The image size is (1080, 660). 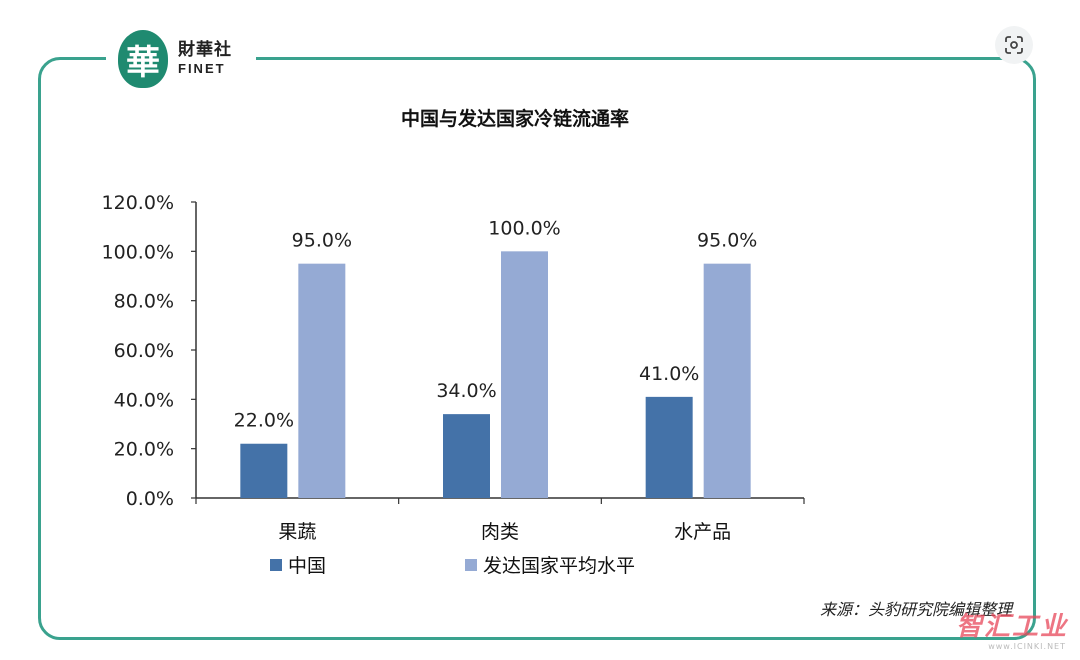 What do you see at coordinates (1027, 646) in the screenshot?
I see `watermark-url: www.ICINKI.NET` at bounding box center [1027, 646].